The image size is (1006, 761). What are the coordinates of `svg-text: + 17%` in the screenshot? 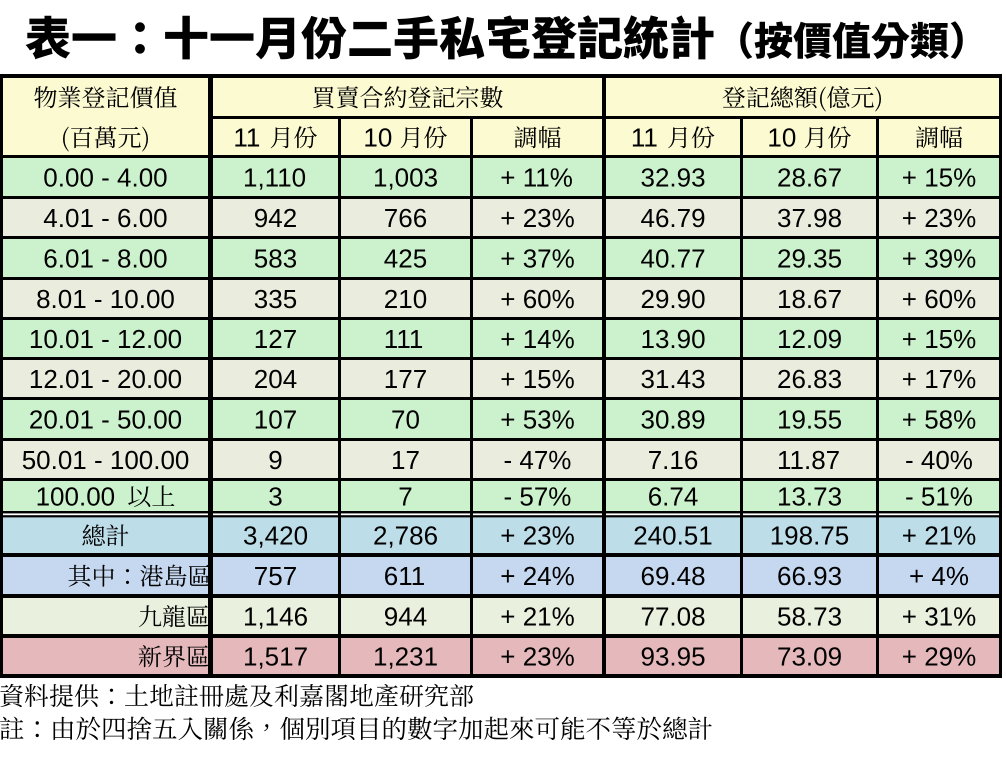 It's located at (939, 379).